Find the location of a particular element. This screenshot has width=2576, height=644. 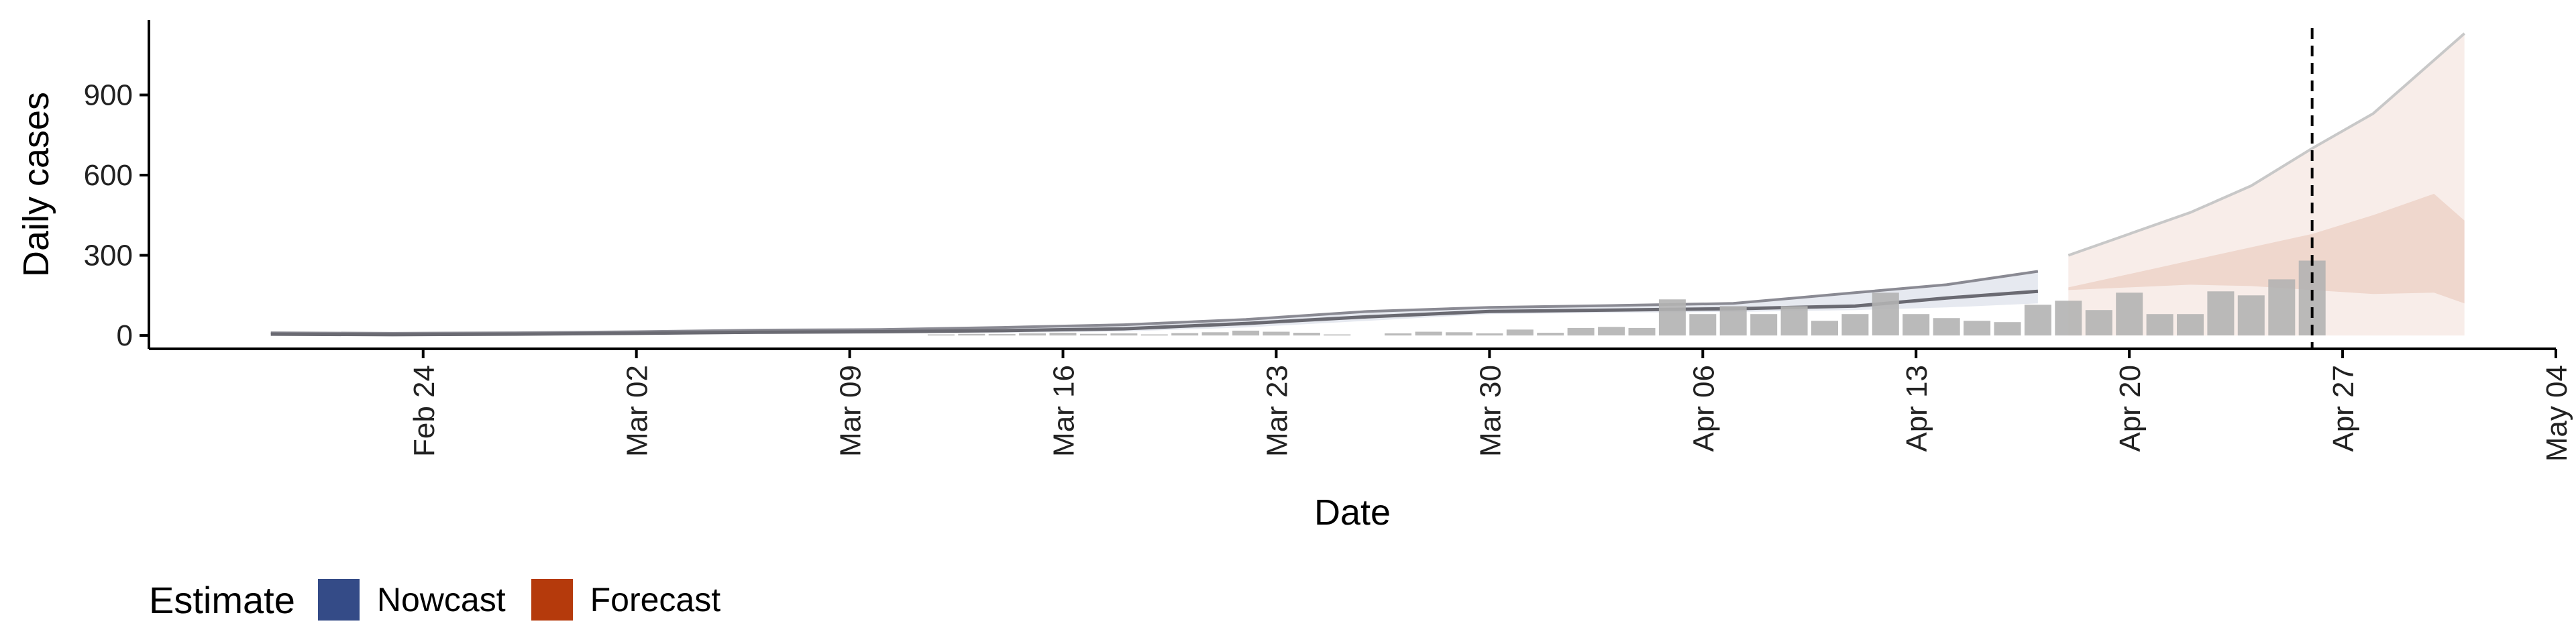

y-tick-label: 600 is located at coordinates (108, 175).